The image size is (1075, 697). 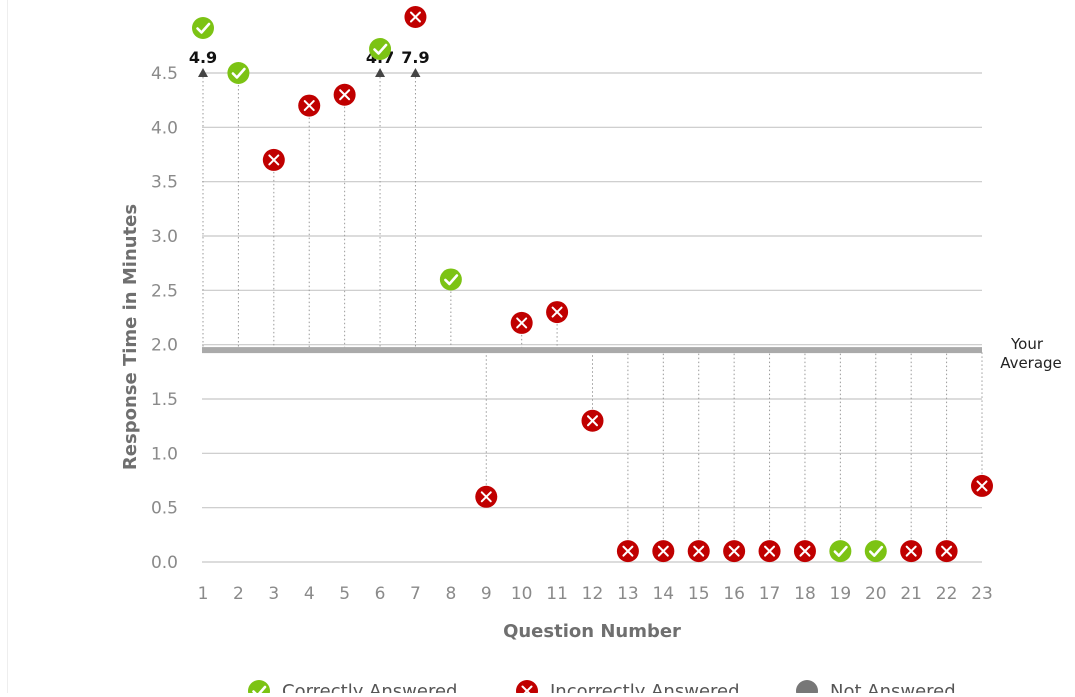 What do you see at coordinates (164, 74) in the screenshot?
I see `y-tick-label: 4.5` at bounding box center [164, 74].